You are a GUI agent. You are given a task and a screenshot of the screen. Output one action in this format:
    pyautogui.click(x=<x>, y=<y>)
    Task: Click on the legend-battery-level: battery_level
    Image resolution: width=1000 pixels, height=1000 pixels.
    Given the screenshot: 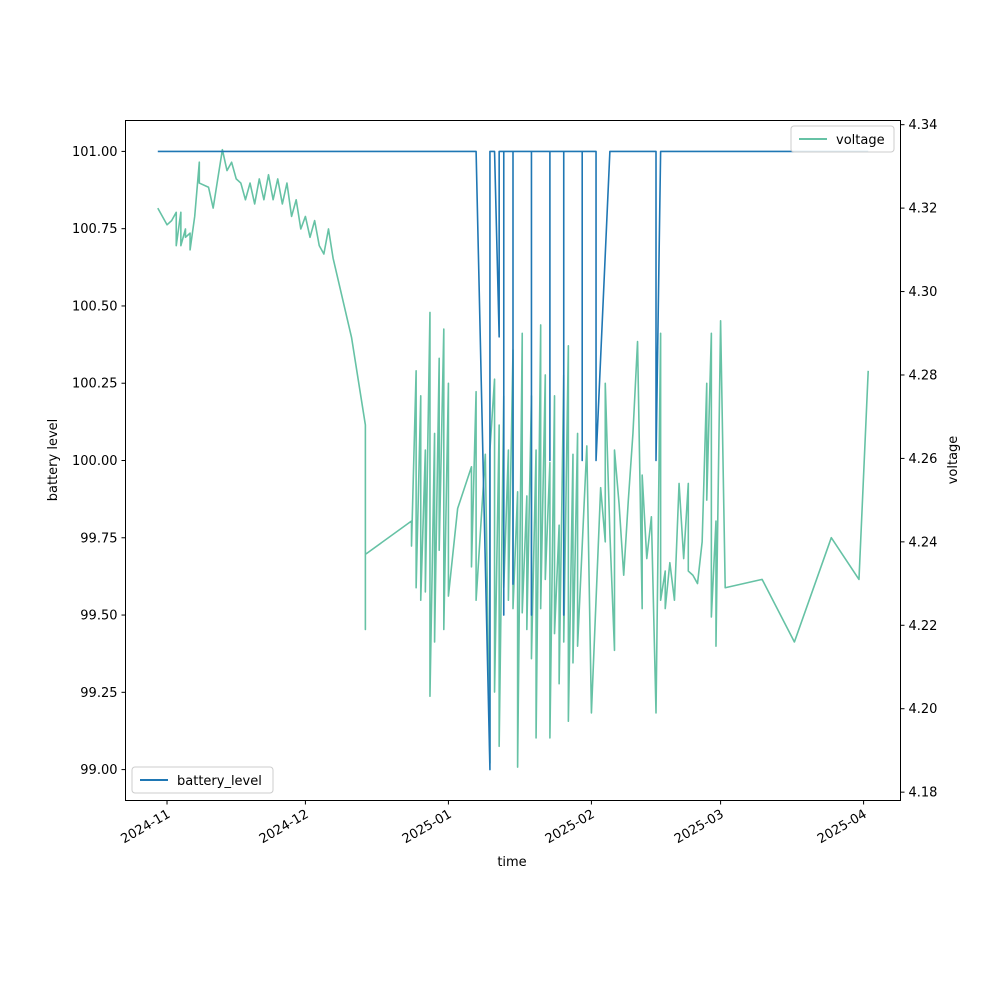 What is the action you would take?
    pyautogui.click(x=202, y=780)
    